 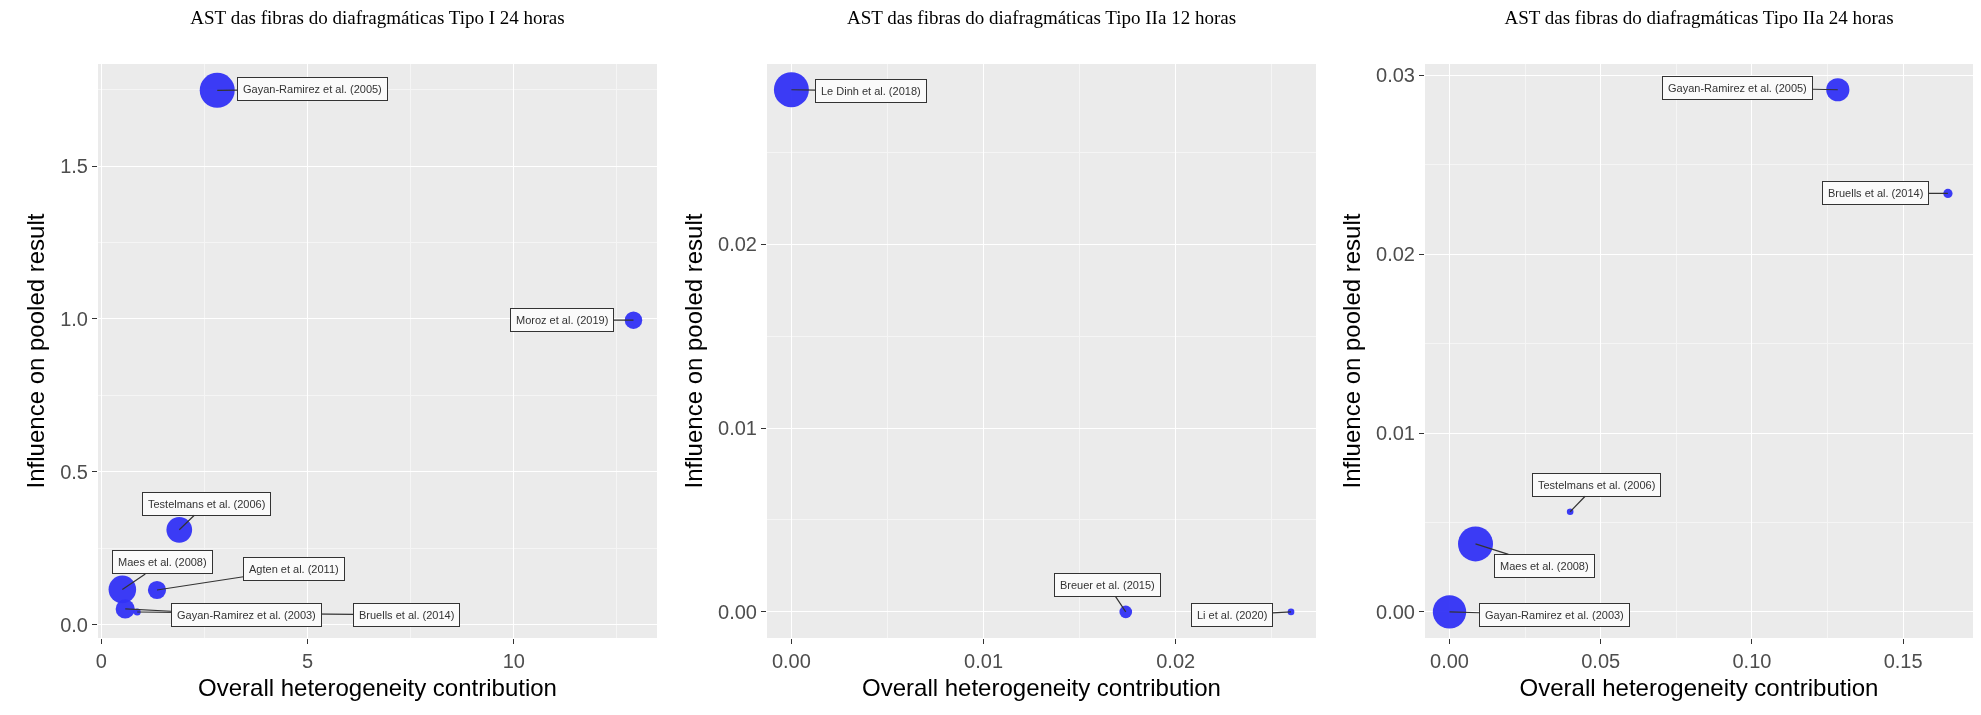 I want to click on x-tick-label: 0, so click(x=101, y=661).